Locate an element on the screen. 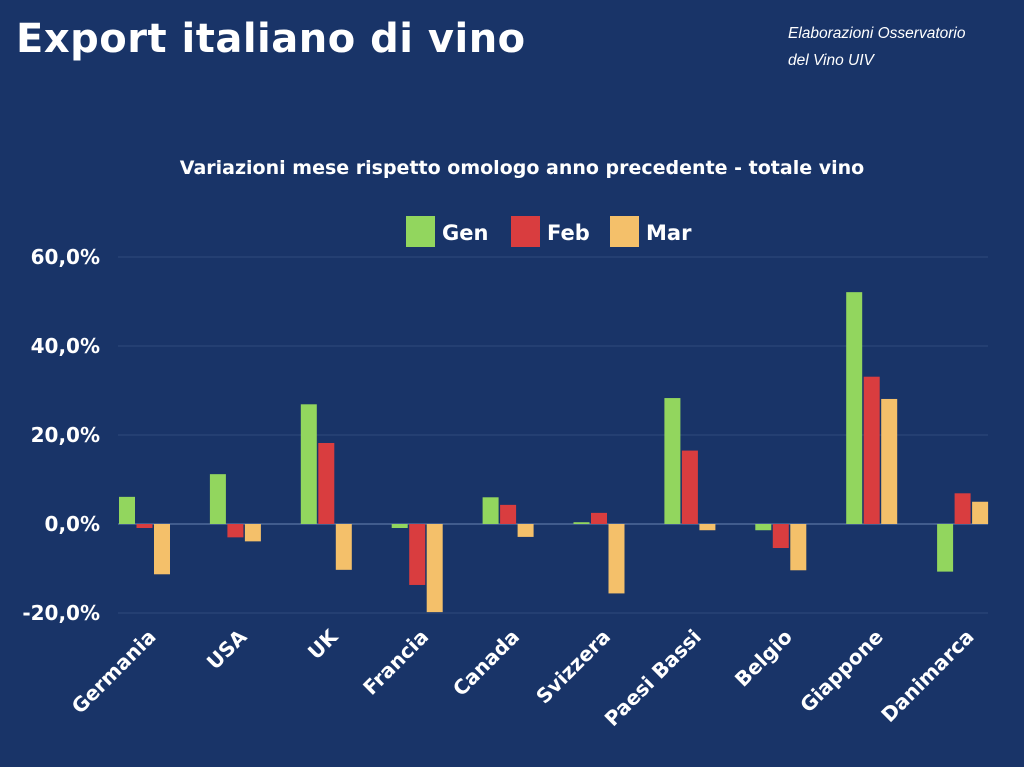 The height and width of the screenshot is (767, 1024). x-tick-label: Paesi Bassi is located at coordinates (653, 678).